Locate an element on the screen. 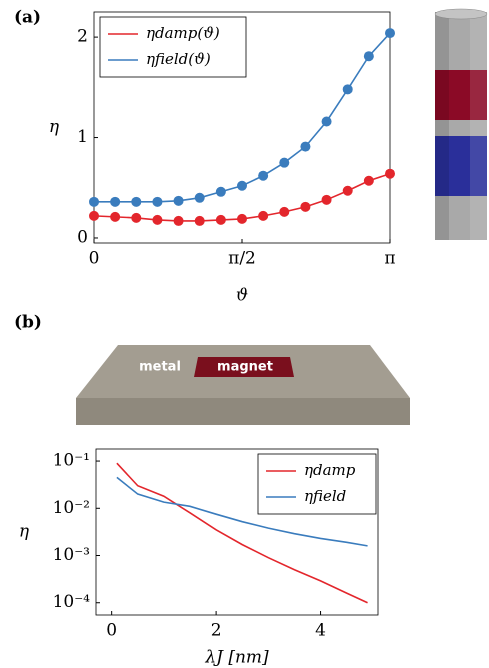 The image size is (489, 668). slab: metal magnet is located at coordinates (243, 385).